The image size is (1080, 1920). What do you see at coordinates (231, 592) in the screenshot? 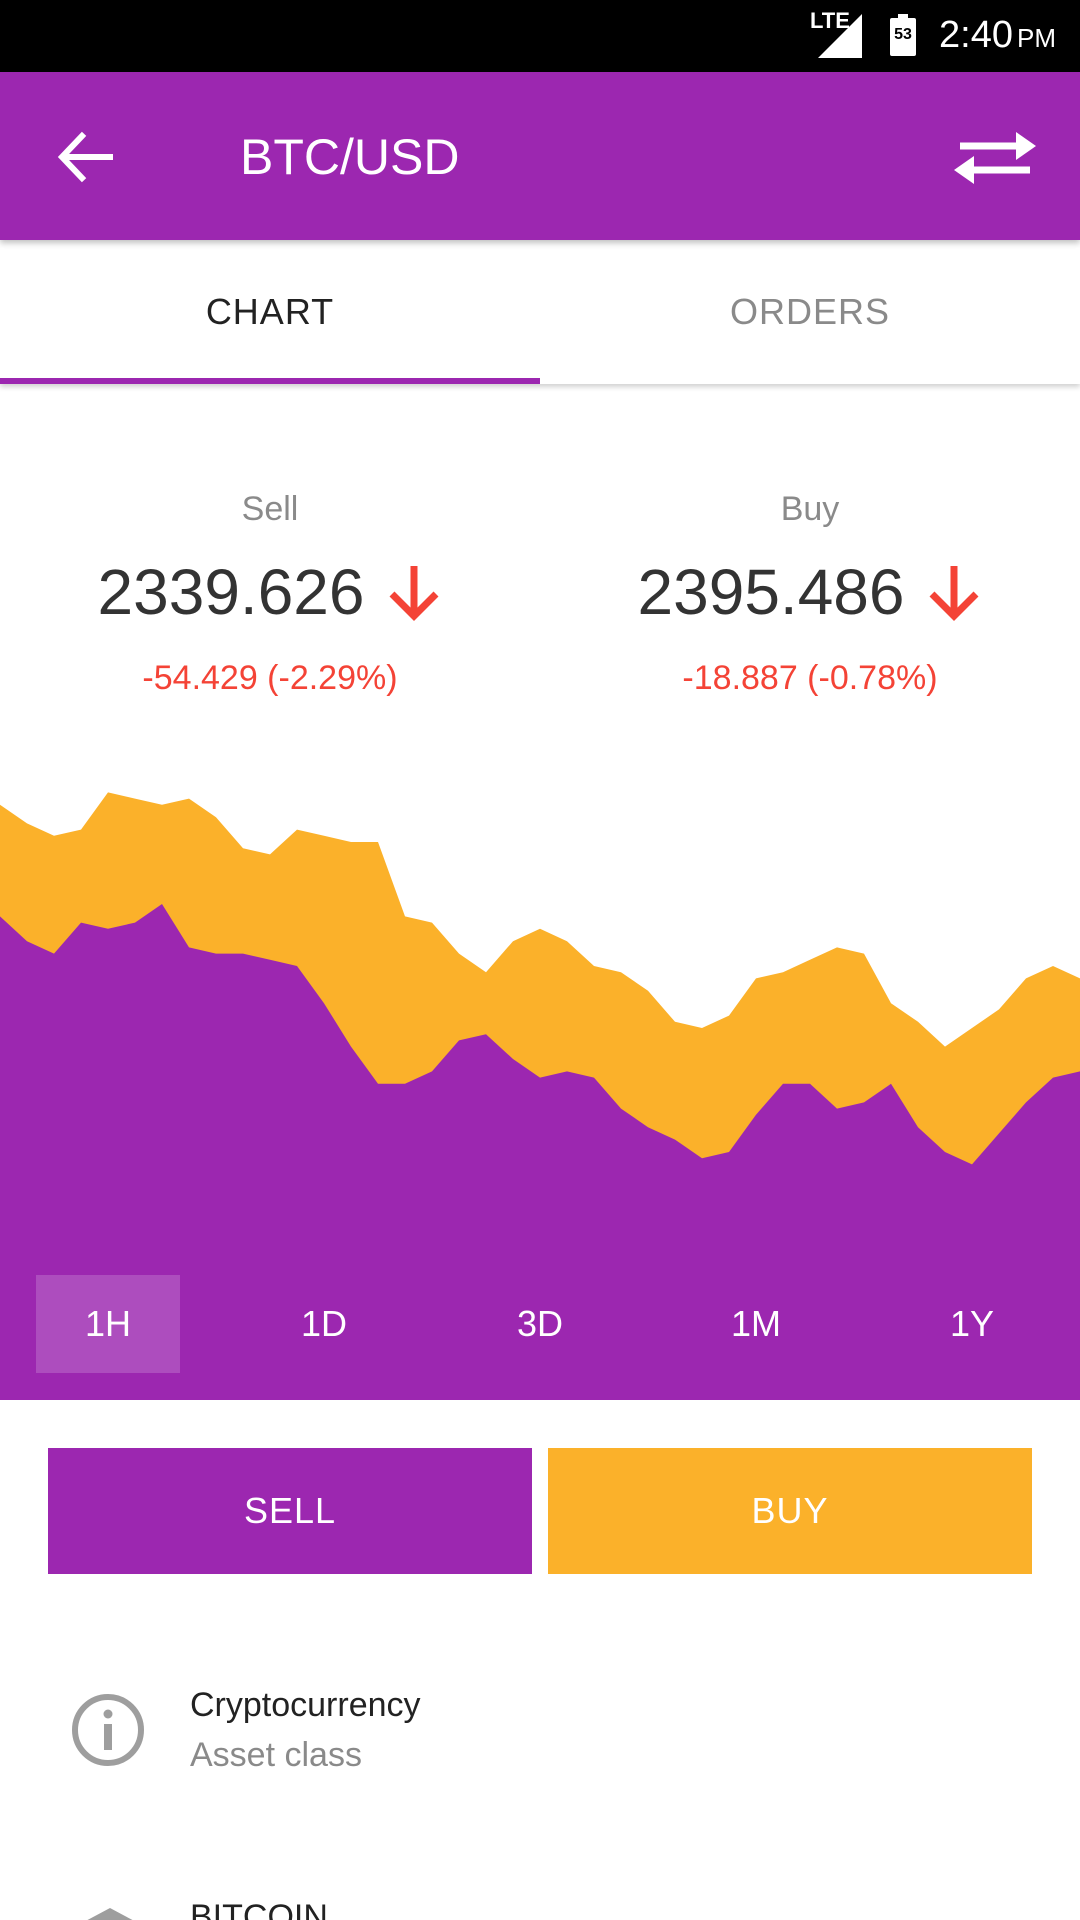
I see `sell-price: 2339.626` at bounding box center [231, 592].